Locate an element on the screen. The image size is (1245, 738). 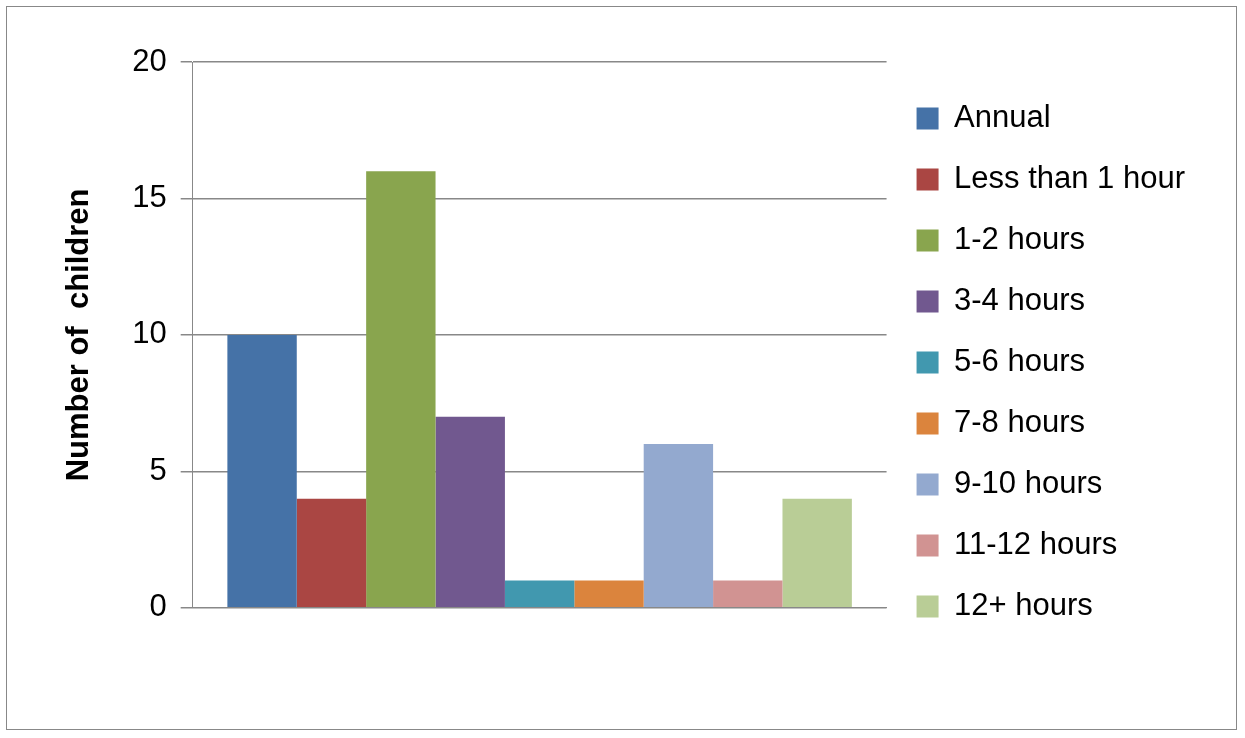
legend-label: 1-2 hours is located at coordinates (1020, 239).